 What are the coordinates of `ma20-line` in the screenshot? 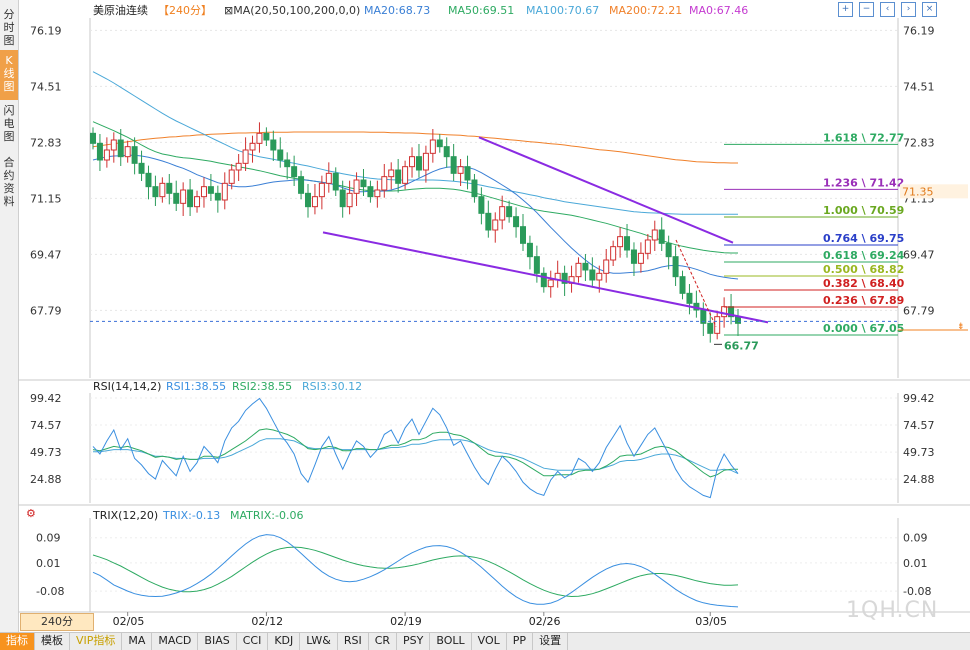 It's located at (415, 217).